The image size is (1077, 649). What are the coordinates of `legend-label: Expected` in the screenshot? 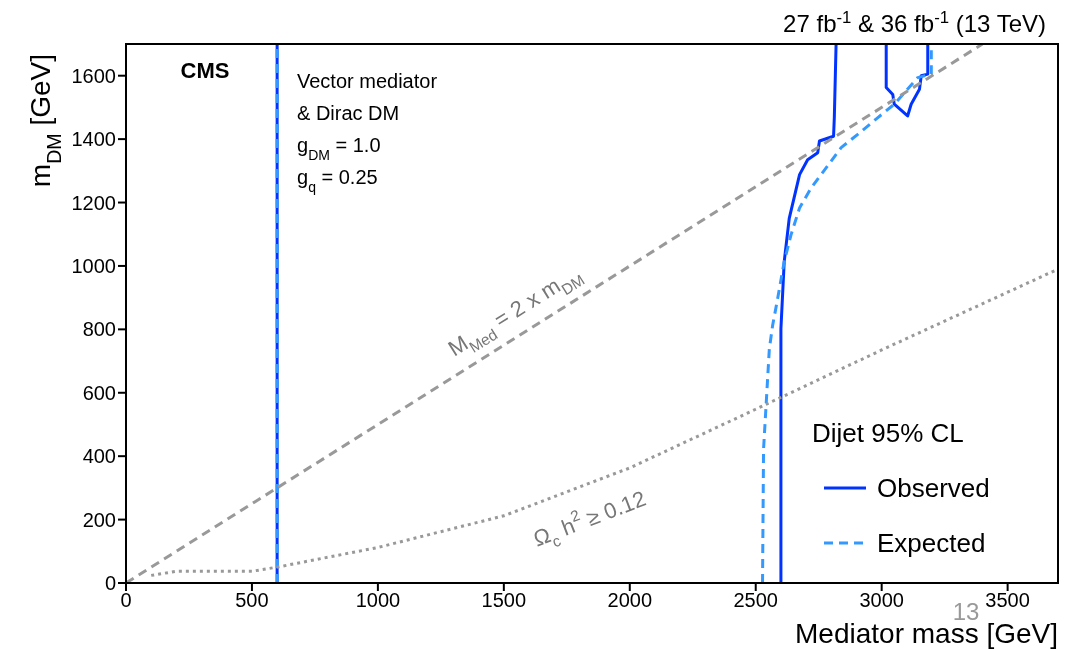 It's located at (931, 543).